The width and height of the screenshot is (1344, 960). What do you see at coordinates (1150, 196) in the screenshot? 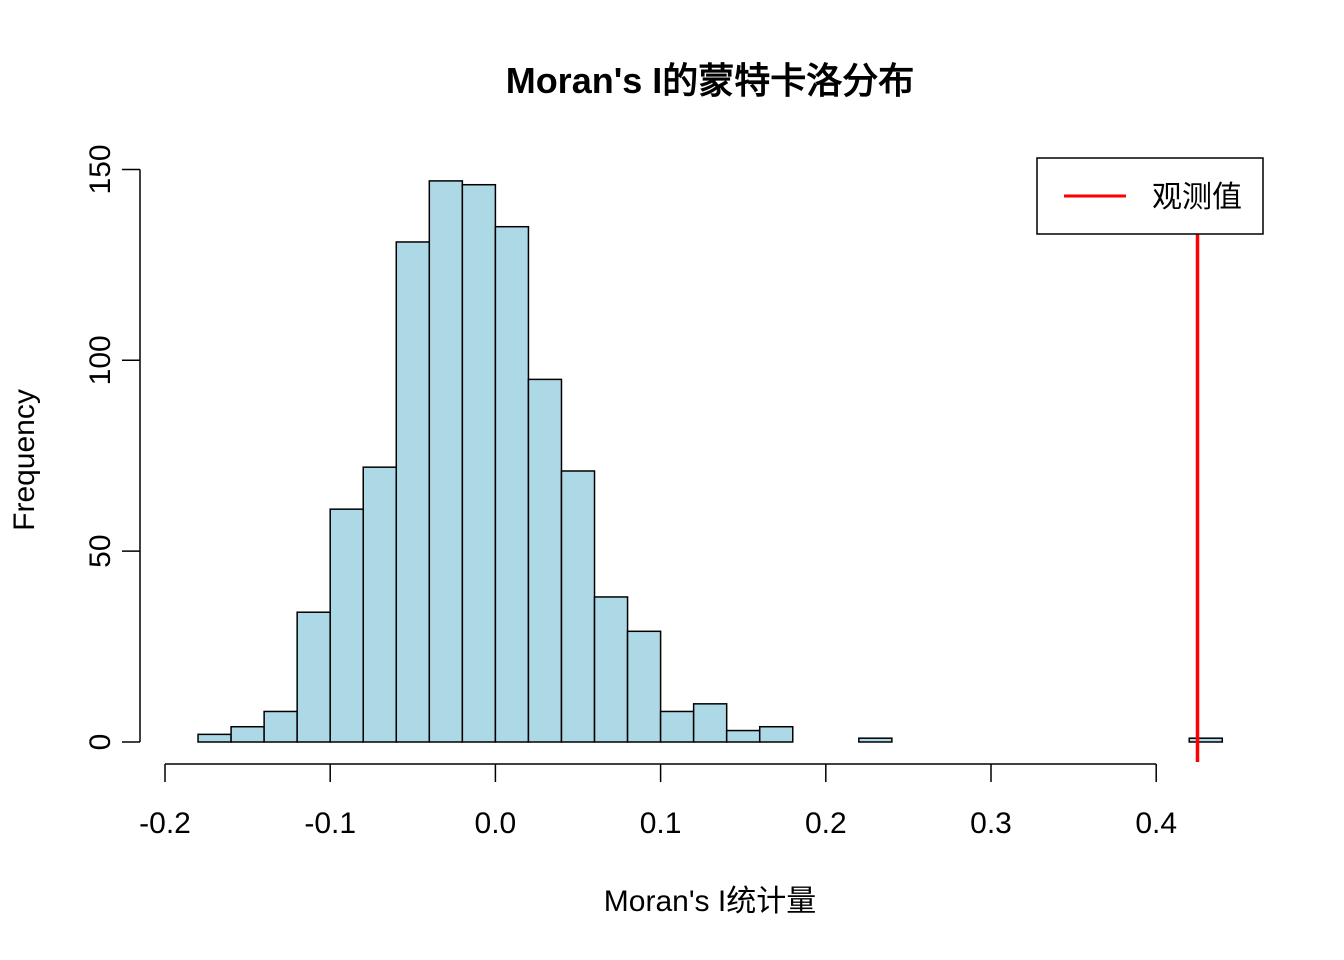
I see `legend: 观测值` at bounding box center [1150, 196].